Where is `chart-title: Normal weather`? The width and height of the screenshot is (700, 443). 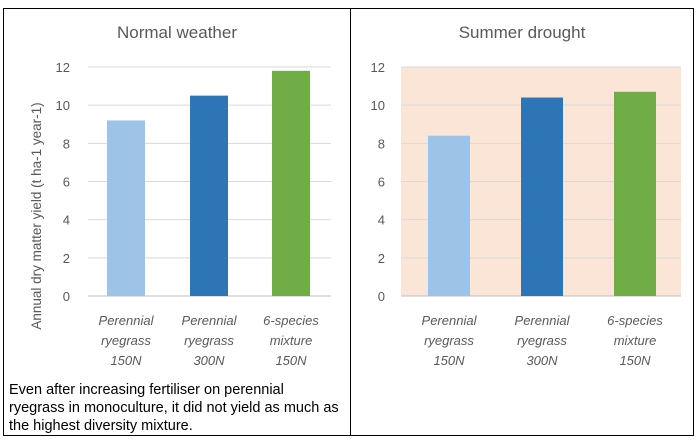 chart-title: Normal weather is located at coordinates (177, 32).